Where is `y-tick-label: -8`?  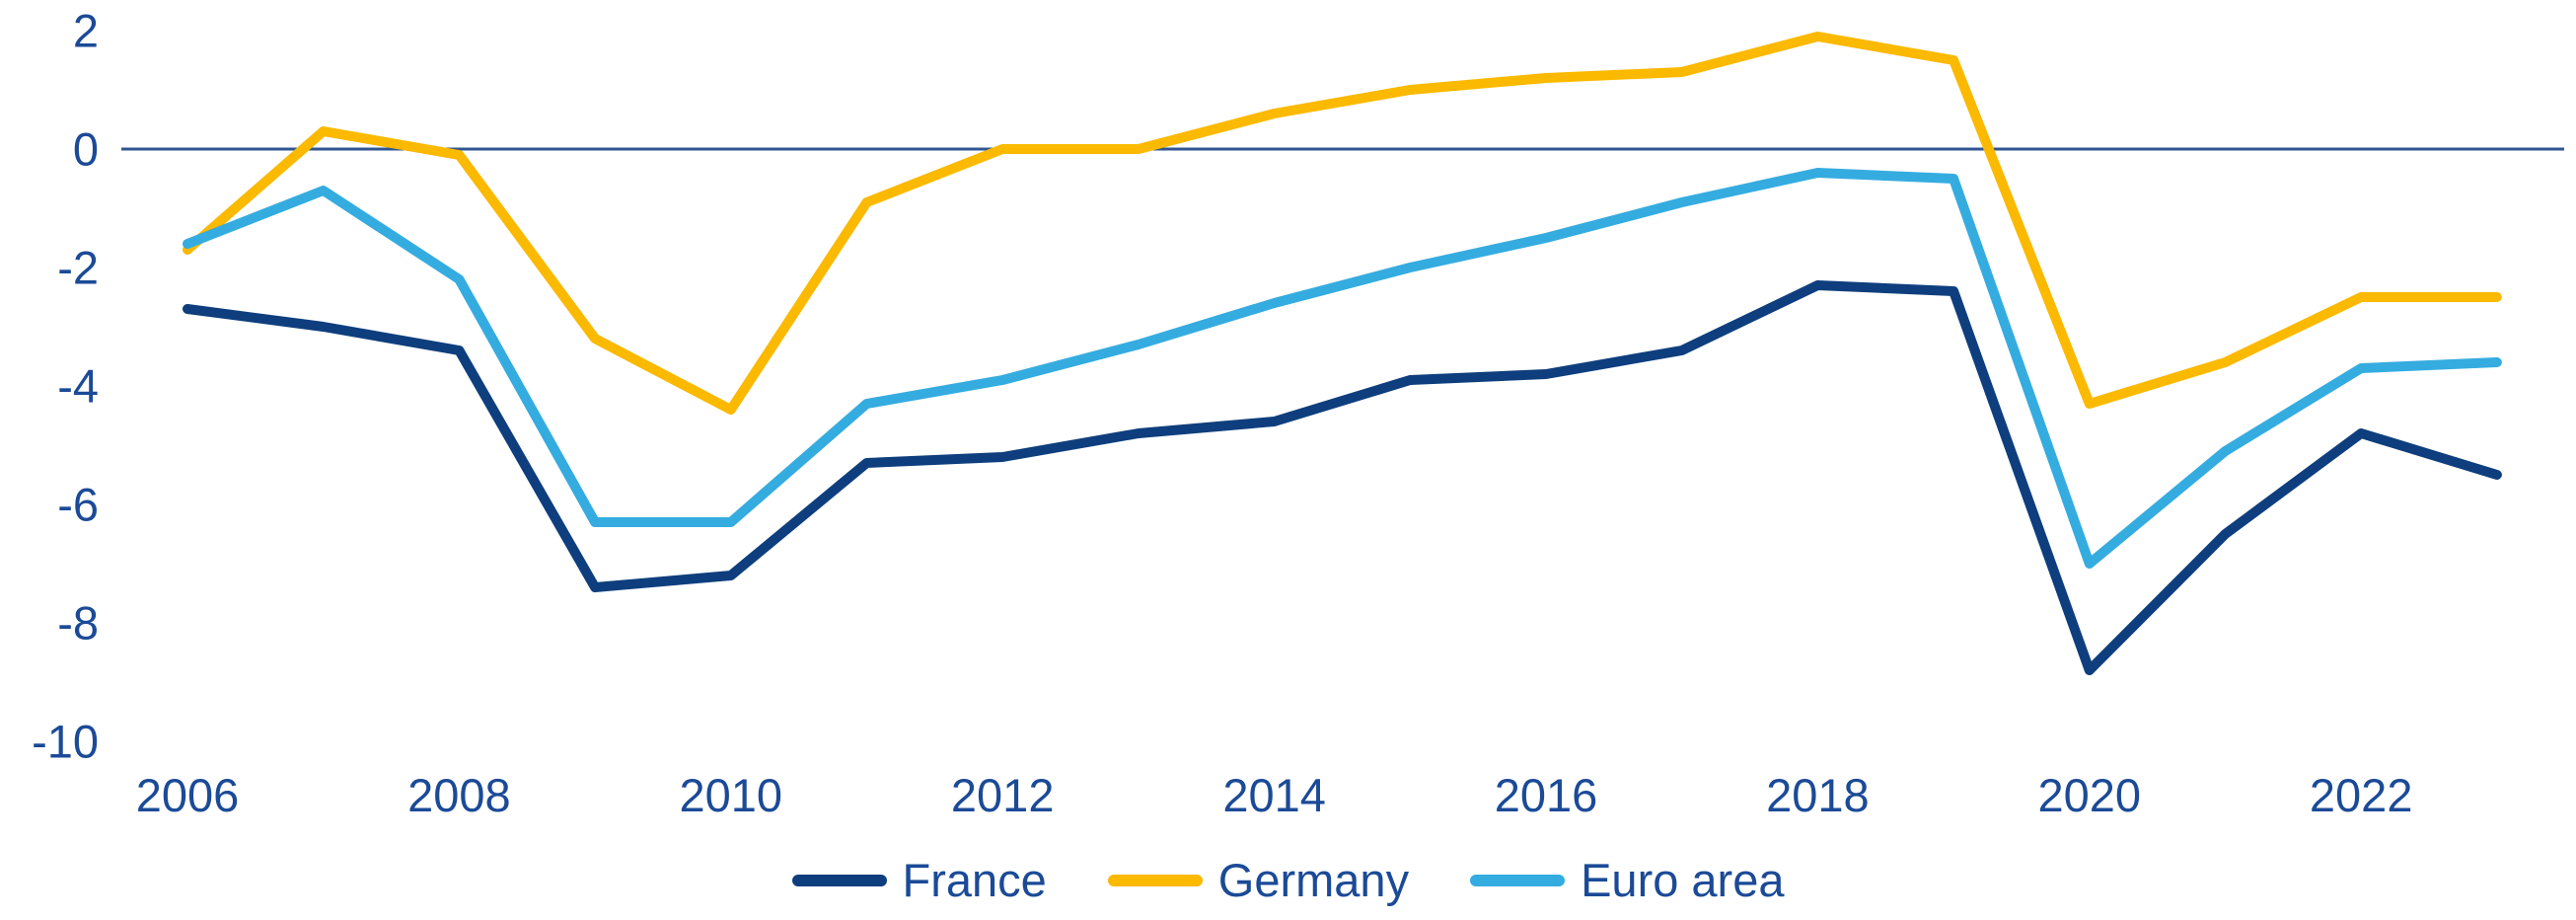 y-tick-label: -8 is located at coordinates (78, 622).